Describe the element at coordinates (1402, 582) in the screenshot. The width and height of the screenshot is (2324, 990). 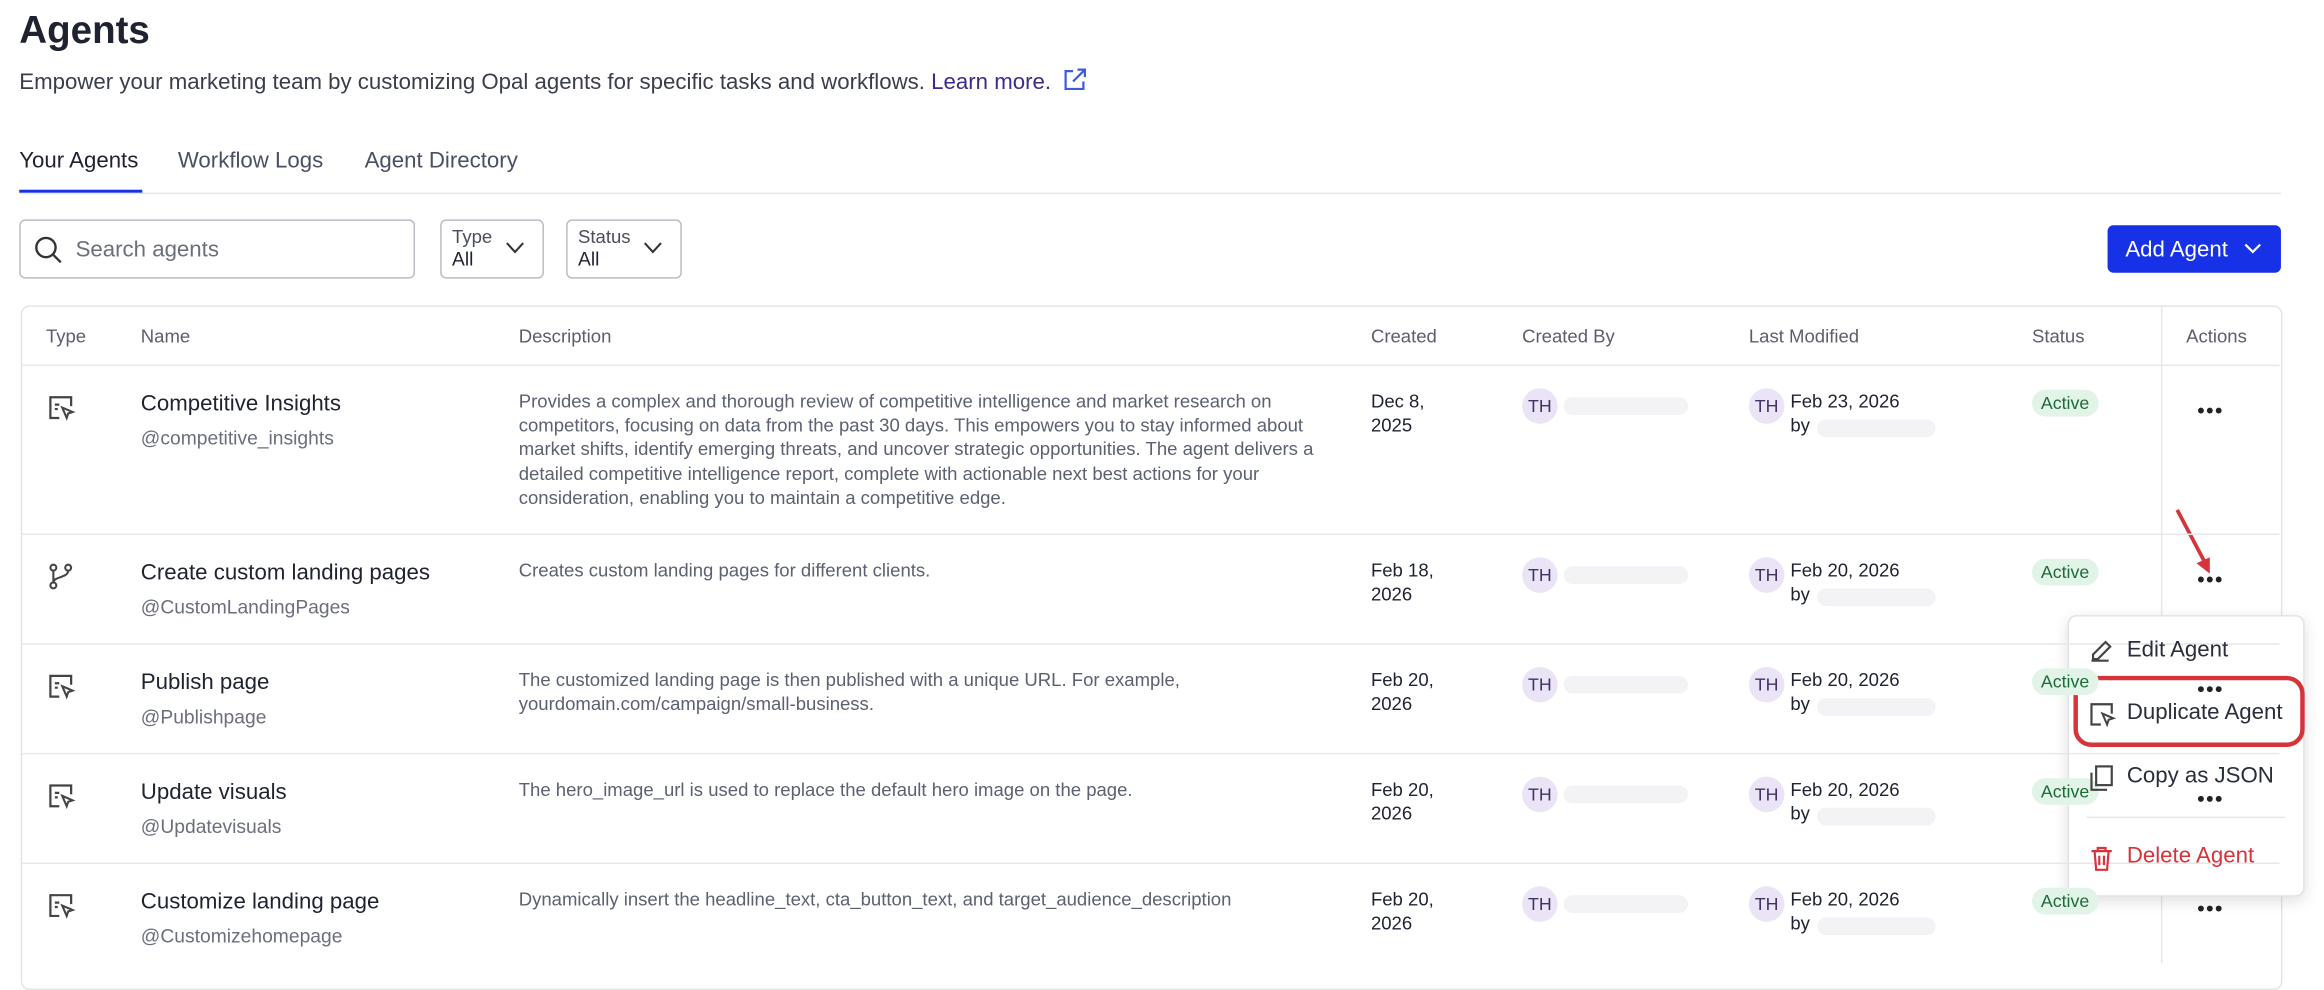
I see `created-date: Feb 18, 2026` at that location.